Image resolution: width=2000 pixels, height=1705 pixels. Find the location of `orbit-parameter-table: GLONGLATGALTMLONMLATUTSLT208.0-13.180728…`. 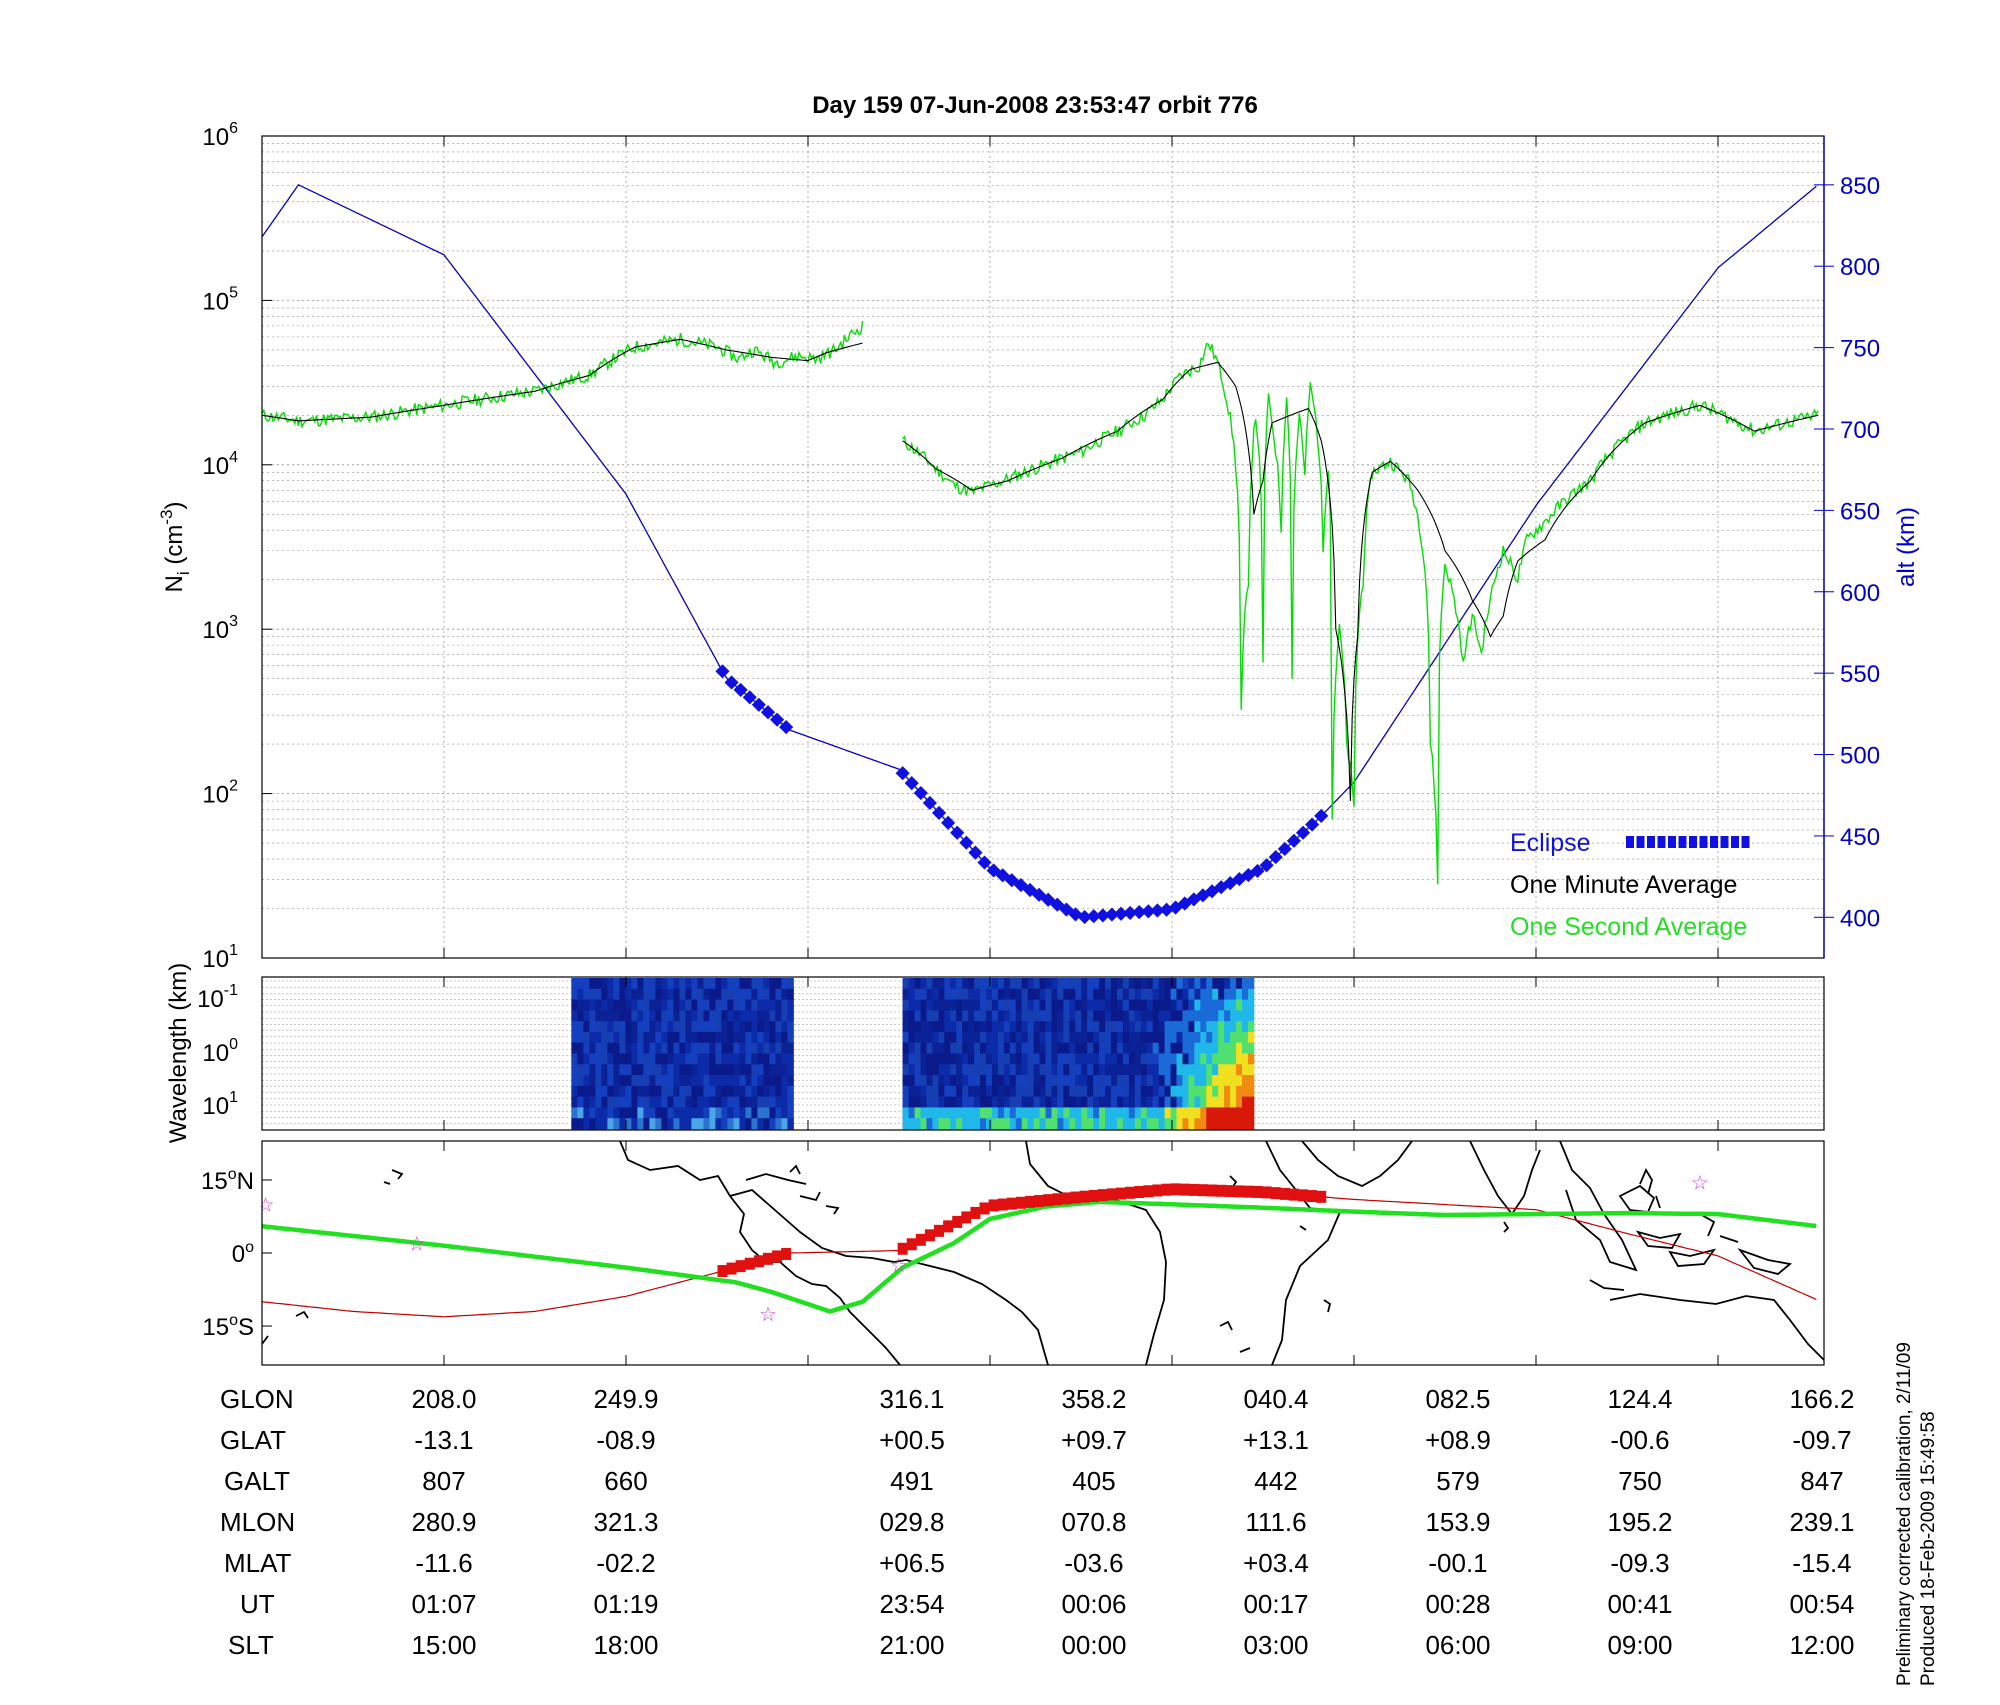

orbit-parameter-table: GLONGLATGALTMLONMLATUTSLT208.0-13.180728… is located at coordinates (1037, 1522).